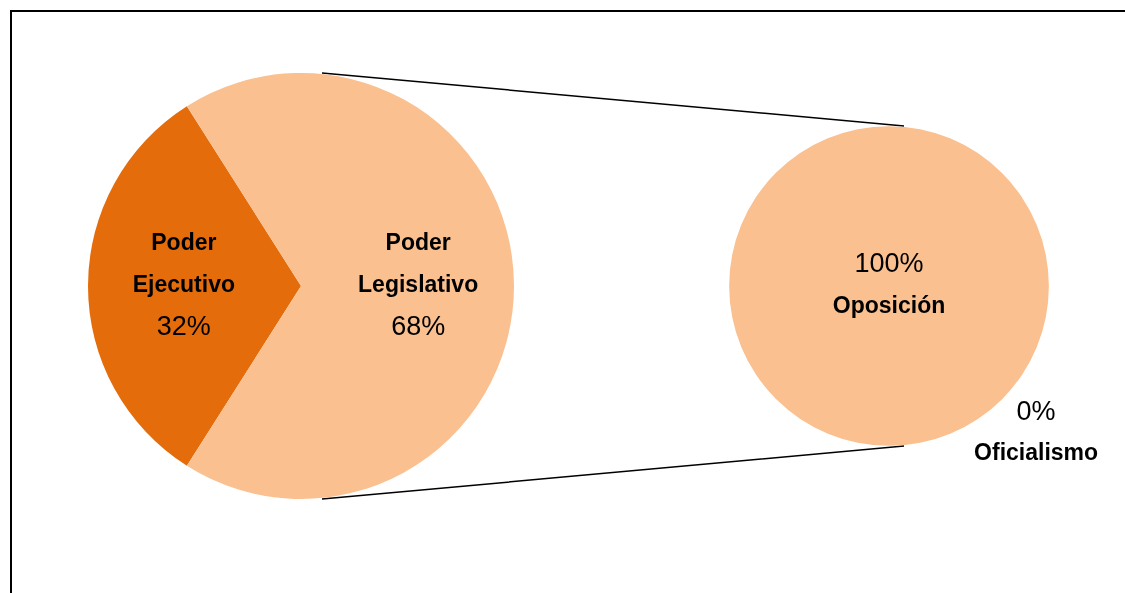  What do you see at coordinates (183, 326) in the screenshot?
I see `data-label: 32%` at bounding box center [183, 326].